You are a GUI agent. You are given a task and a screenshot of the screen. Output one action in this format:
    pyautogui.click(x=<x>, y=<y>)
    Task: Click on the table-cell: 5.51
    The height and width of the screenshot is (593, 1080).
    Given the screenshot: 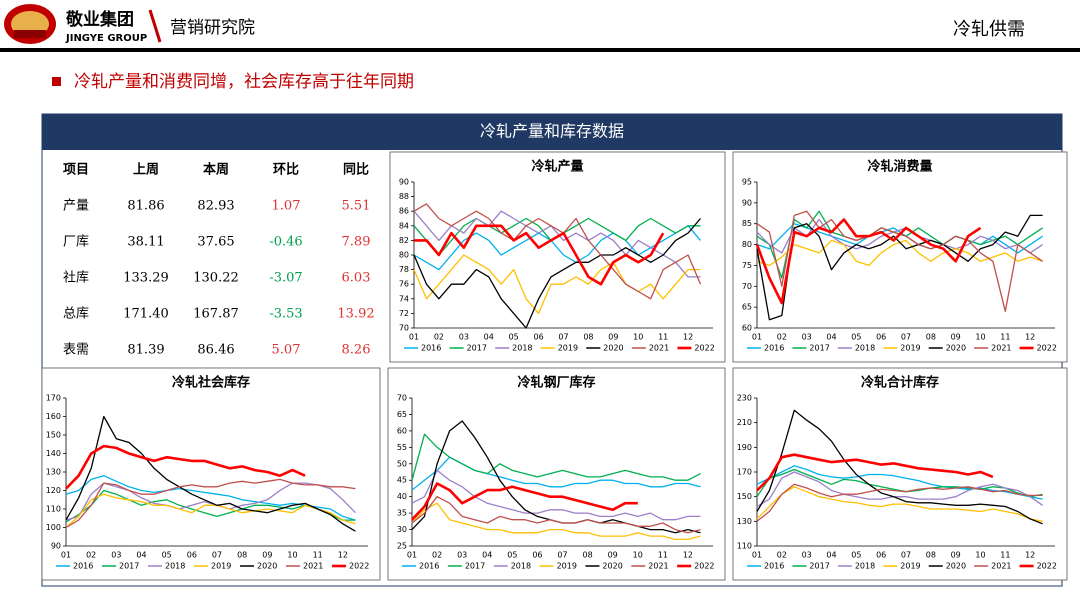 What is the action you would take?
    pyautogui.click(x=356, y=206)
    